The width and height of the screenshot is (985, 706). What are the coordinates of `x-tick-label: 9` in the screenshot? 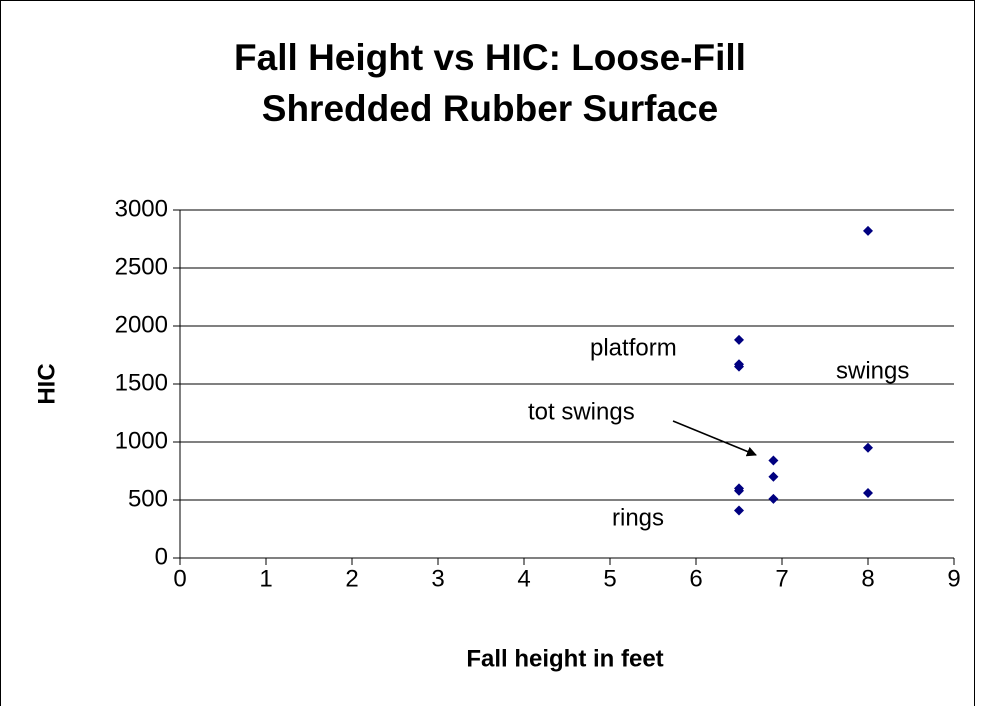 It's located at (953, 578).